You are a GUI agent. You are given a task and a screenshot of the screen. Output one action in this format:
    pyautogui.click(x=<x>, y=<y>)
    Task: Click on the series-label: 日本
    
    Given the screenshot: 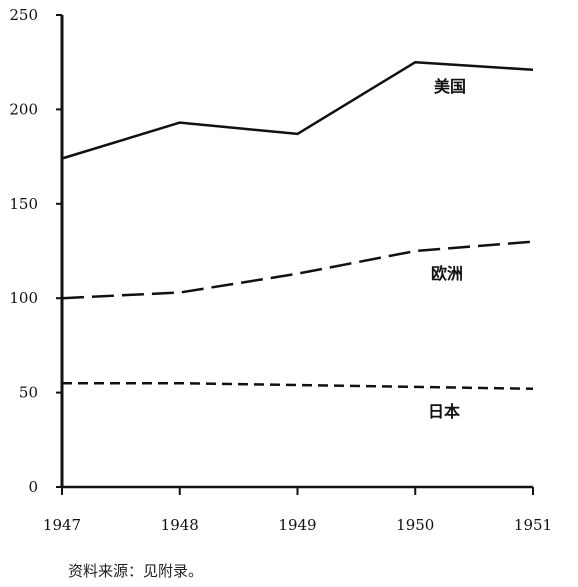 What is the action you would take?
    pyautogui.click(x=444, y=411)
    